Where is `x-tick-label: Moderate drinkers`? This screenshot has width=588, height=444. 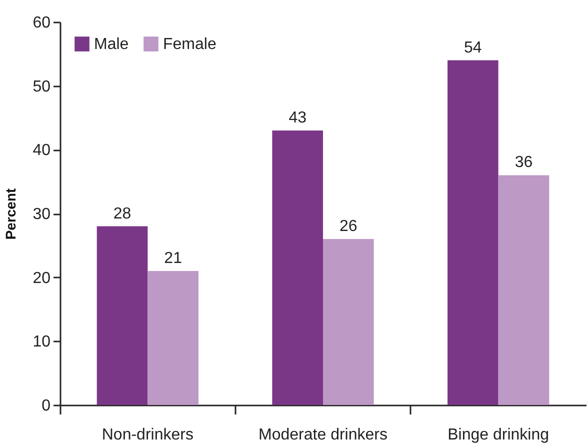 x-tick-label: Moderate drinkers is located at coordinates (323, 435).